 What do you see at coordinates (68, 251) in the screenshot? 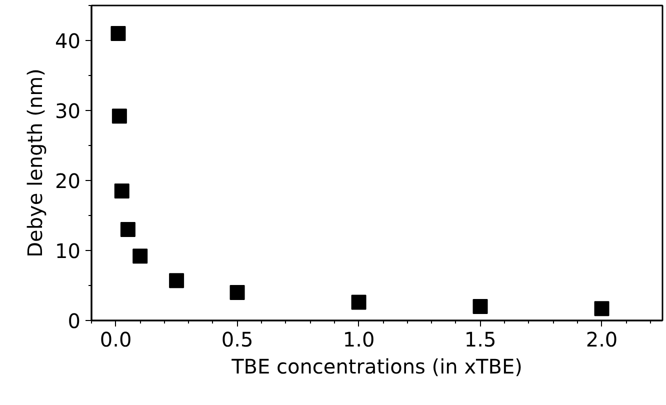
I see `y-tick-label: 10` at bounding box center [68, 251].